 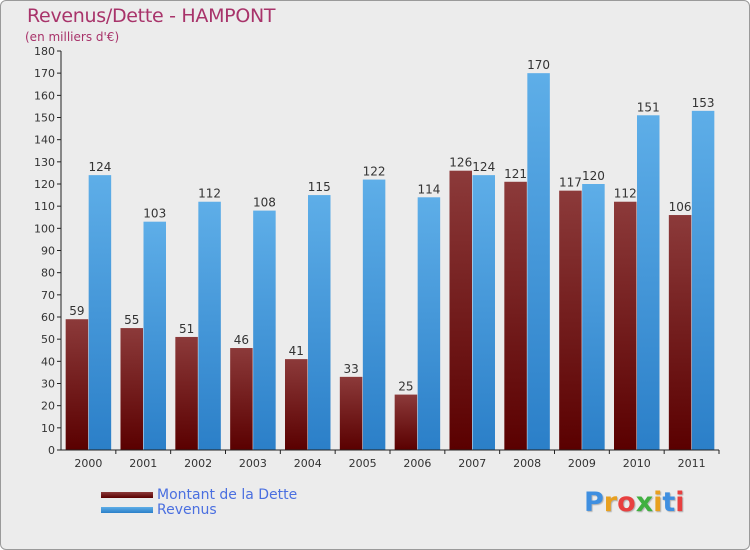 I want to click on chart-subtitle: (en milliers d'€), so click(x=72, y=37).